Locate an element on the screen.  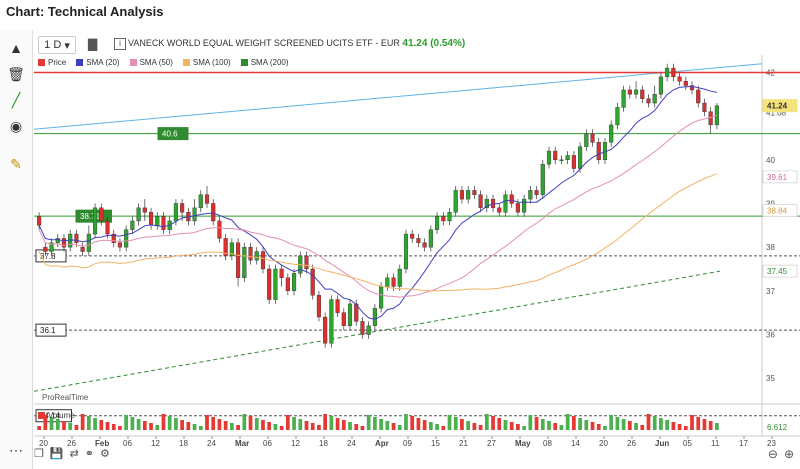
more-icon: ⋯ is located at coordinates (16, 449).